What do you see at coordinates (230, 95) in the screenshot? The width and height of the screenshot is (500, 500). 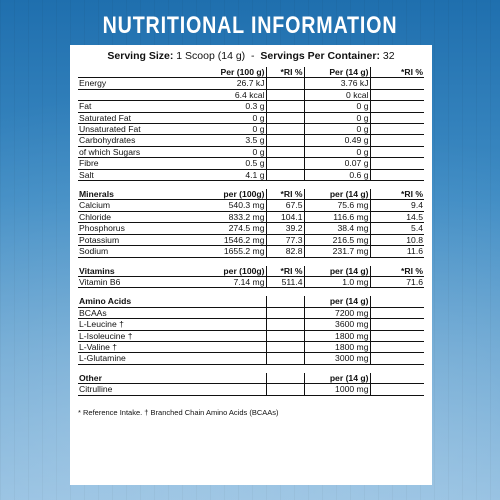 I see `cell-per-100g: 6.4 kcal` at bounding box center [230, 95].